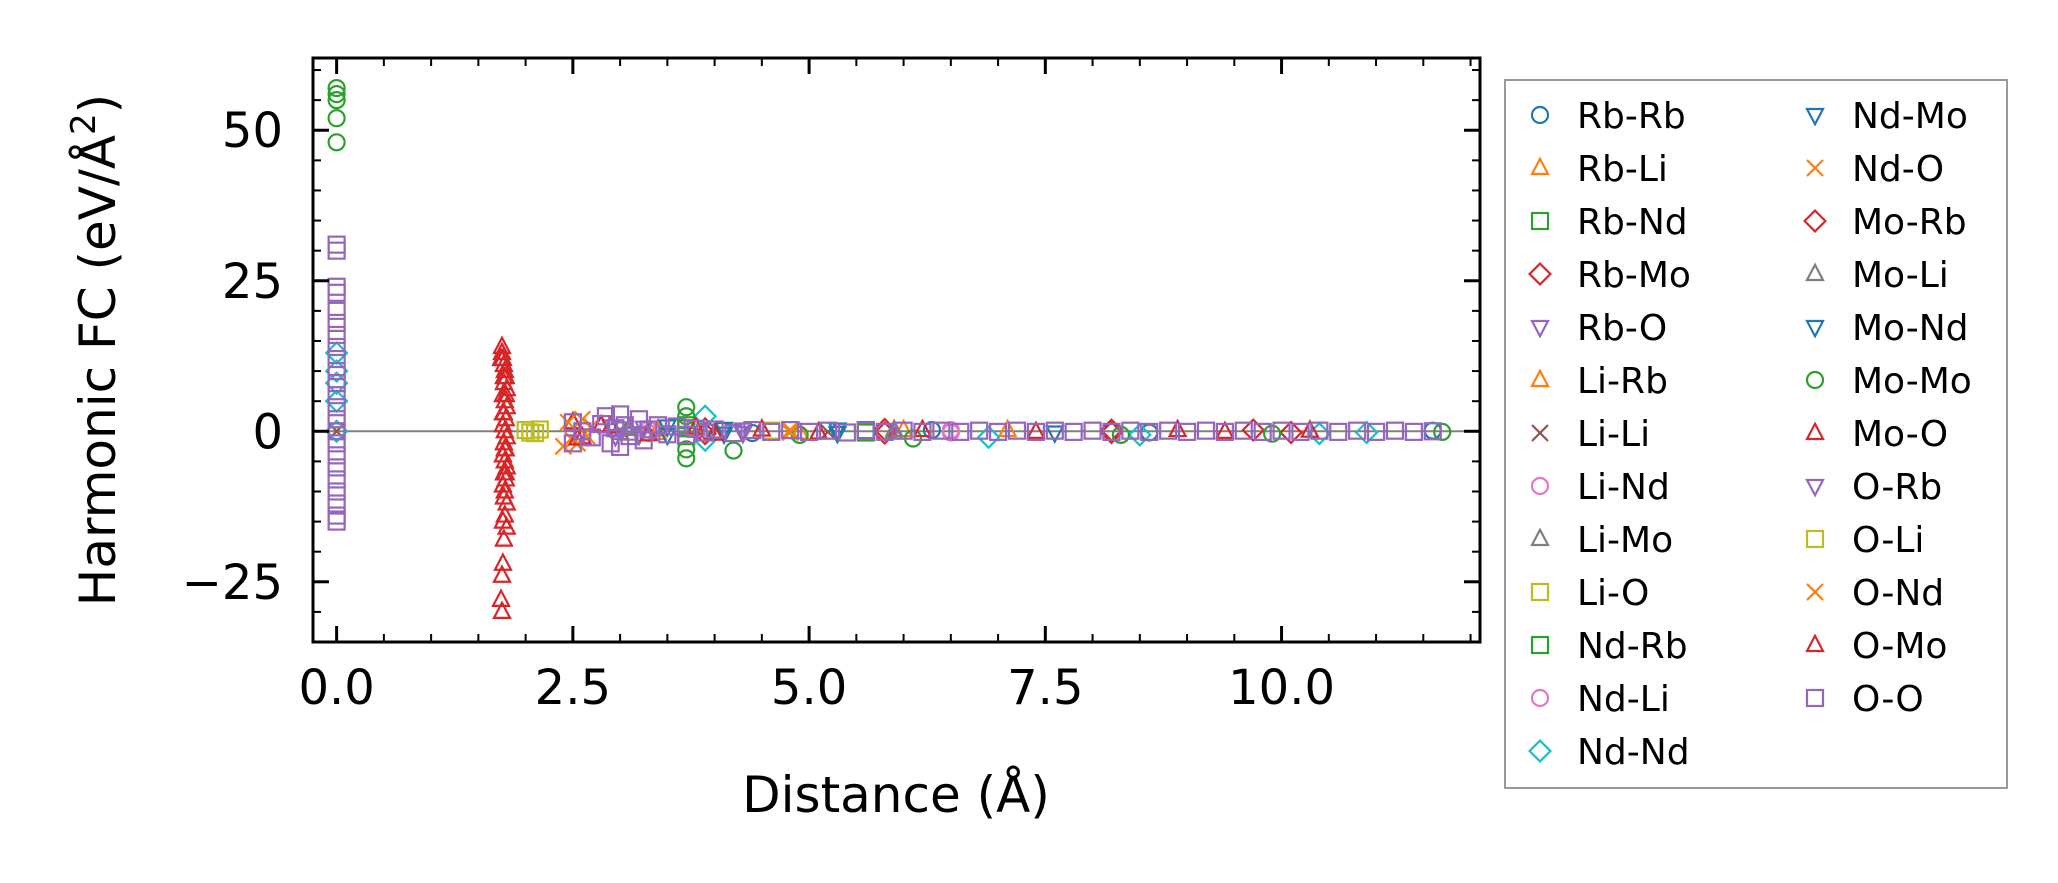  I want to click on legend-entry-rb-nd: Rb-Nd, so click(1609, 222).